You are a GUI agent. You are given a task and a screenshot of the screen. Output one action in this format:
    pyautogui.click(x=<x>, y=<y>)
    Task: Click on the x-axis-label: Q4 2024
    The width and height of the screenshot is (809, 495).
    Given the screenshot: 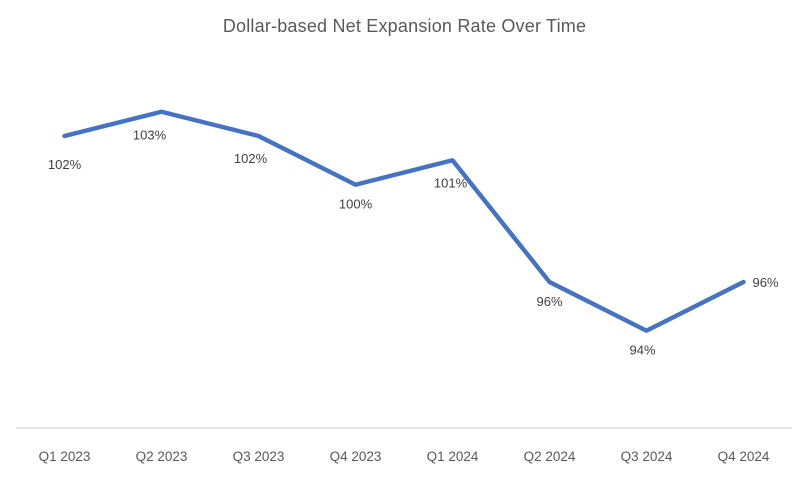 What is the action you would take?
    pyautogui.click(x=744, y=456)
    